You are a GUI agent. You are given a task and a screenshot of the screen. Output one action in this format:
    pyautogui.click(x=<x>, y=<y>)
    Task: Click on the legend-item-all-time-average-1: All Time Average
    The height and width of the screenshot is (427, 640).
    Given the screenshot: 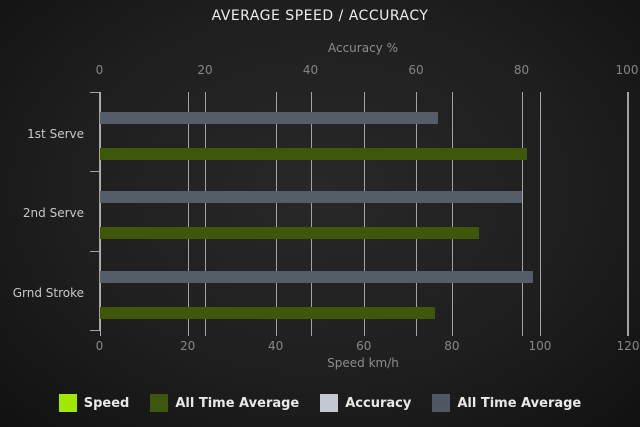 What is the action you would take?
    pyautogui.click(x=224, y=403)
    